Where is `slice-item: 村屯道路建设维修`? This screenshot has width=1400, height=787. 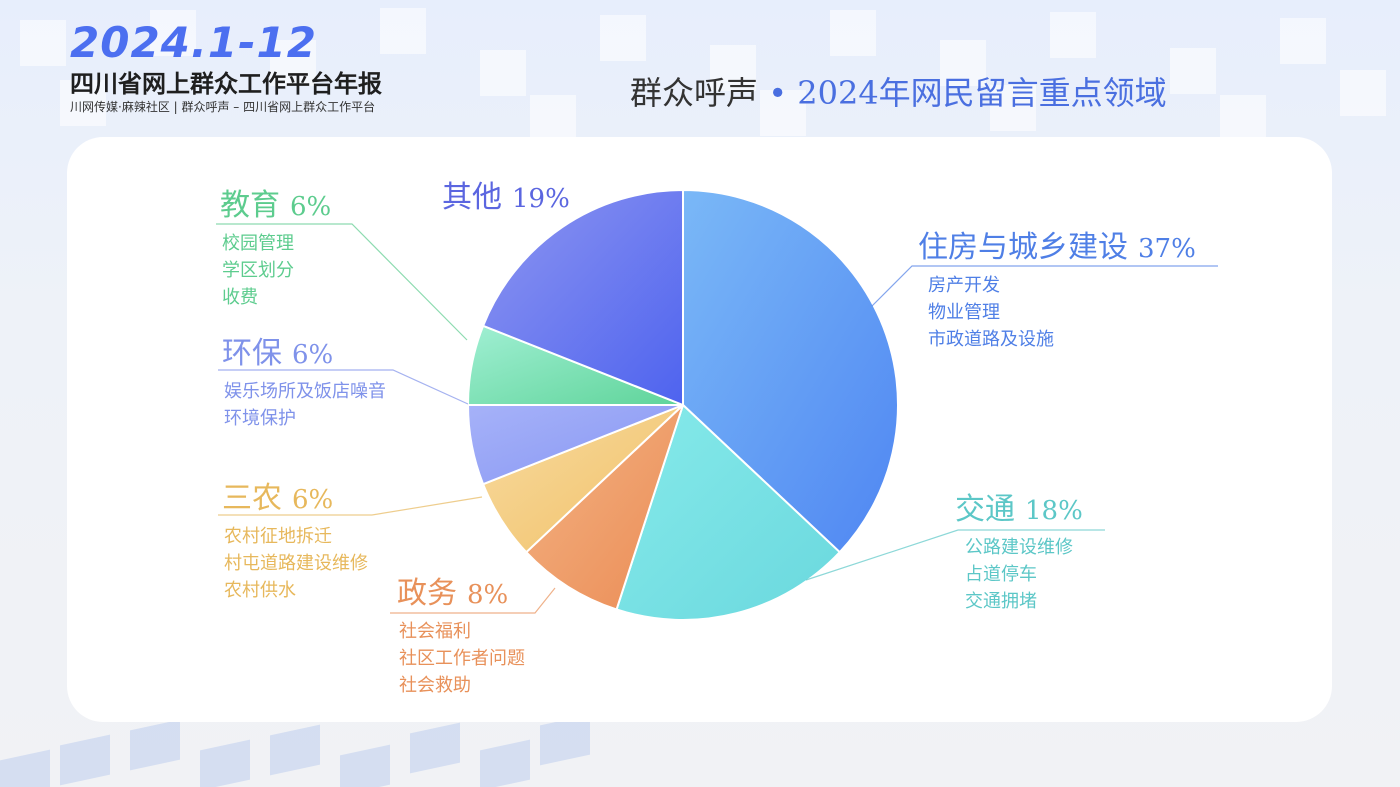
slice-item: 村屯道路建设维修 is located at coordinates (296, 563).